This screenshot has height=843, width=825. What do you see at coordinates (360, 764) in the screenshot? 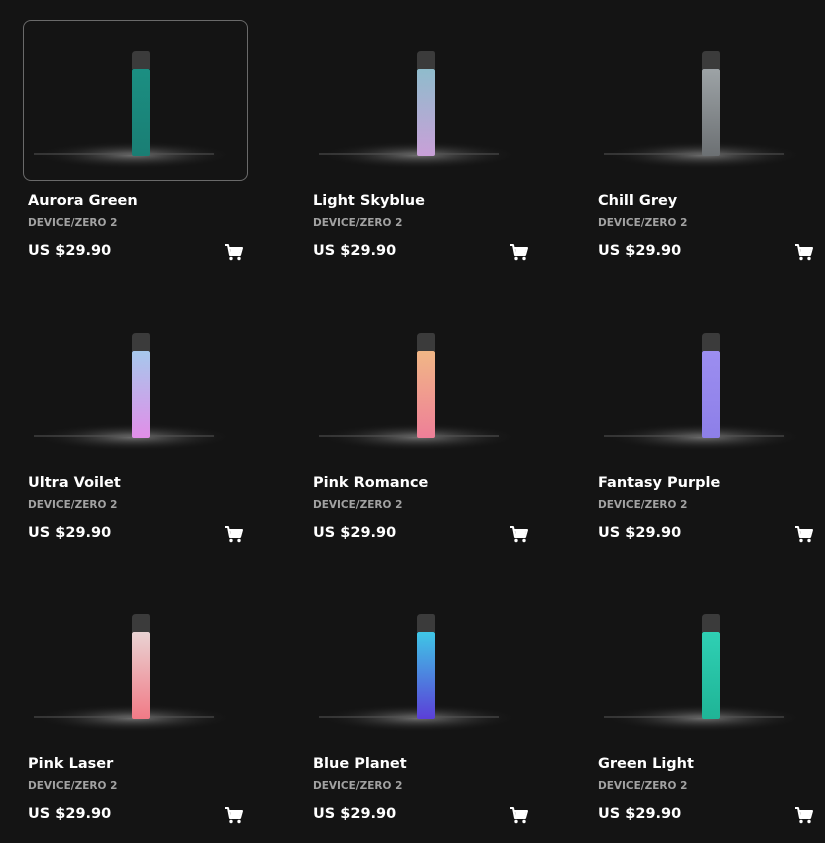
I see `product-name: Blue Planet` at bounding box center [360, 764].